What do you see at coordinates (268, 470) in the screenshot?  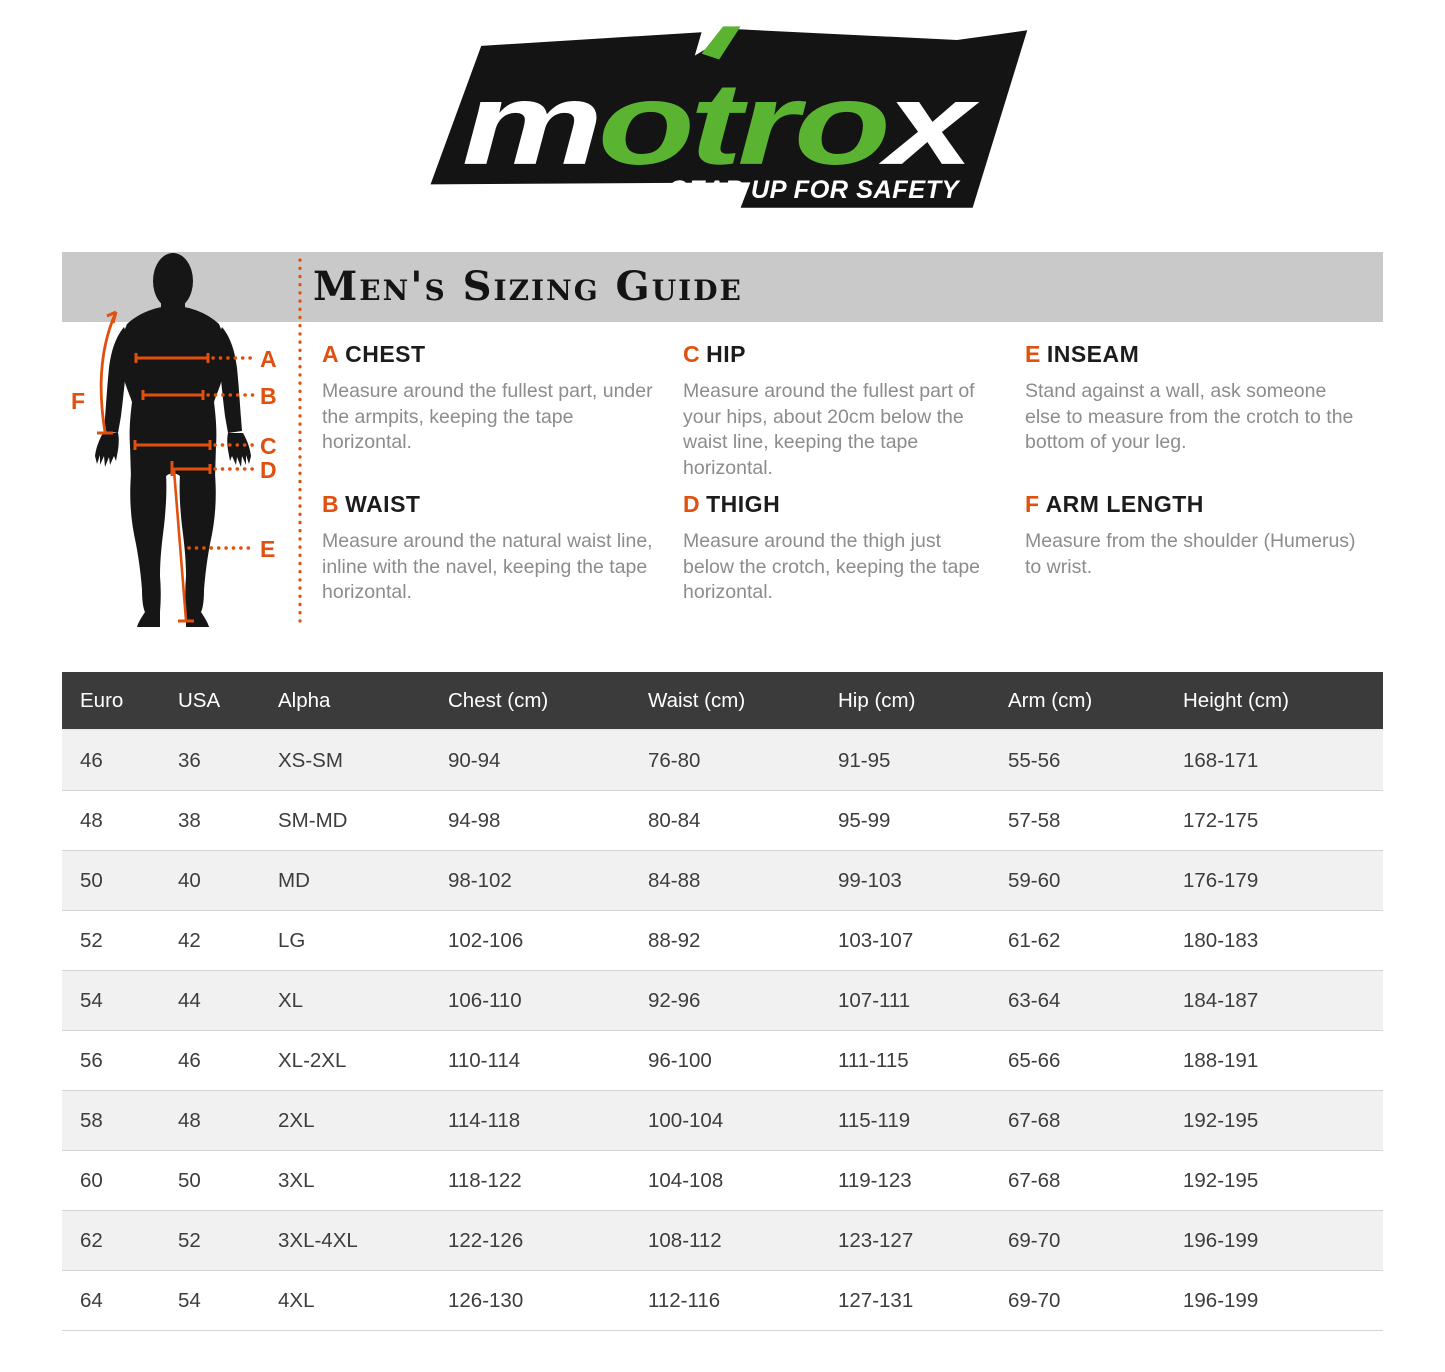 I see `figure-label-d: D` at bounding box center [268, 470].